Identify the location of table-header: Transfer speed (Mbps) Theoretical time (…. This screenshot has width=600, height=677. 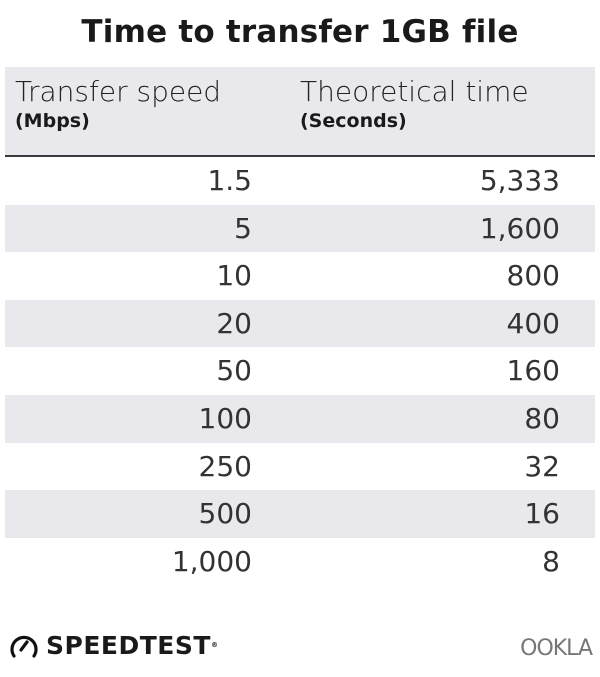
(300, 112).